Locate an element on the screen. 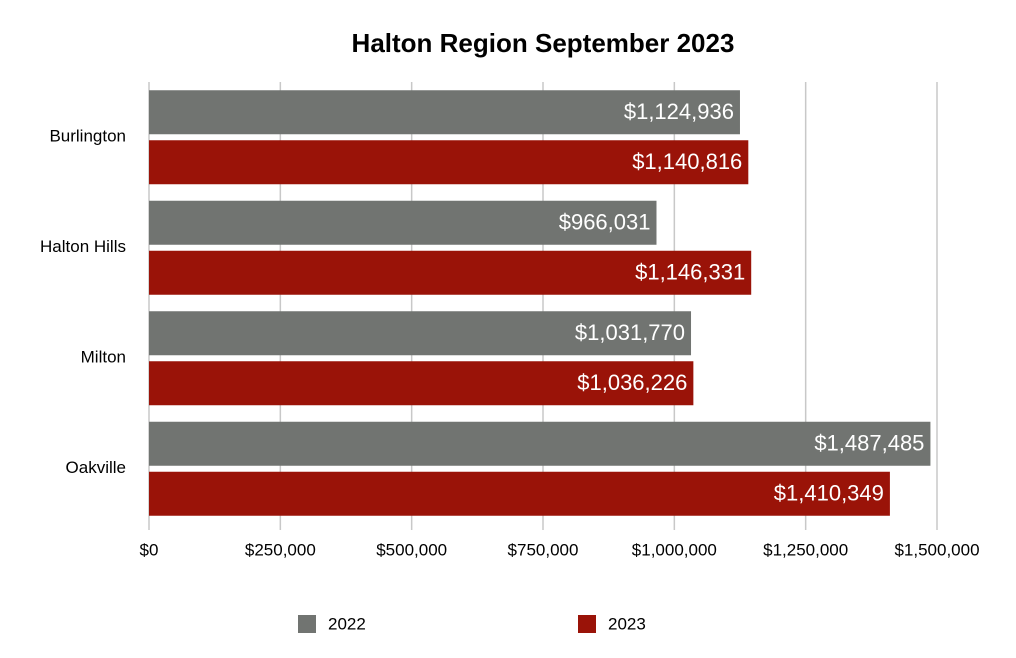 This screenshot has width=1016, height=658. legend-label: 2023 is located at coordinates (627, 623).